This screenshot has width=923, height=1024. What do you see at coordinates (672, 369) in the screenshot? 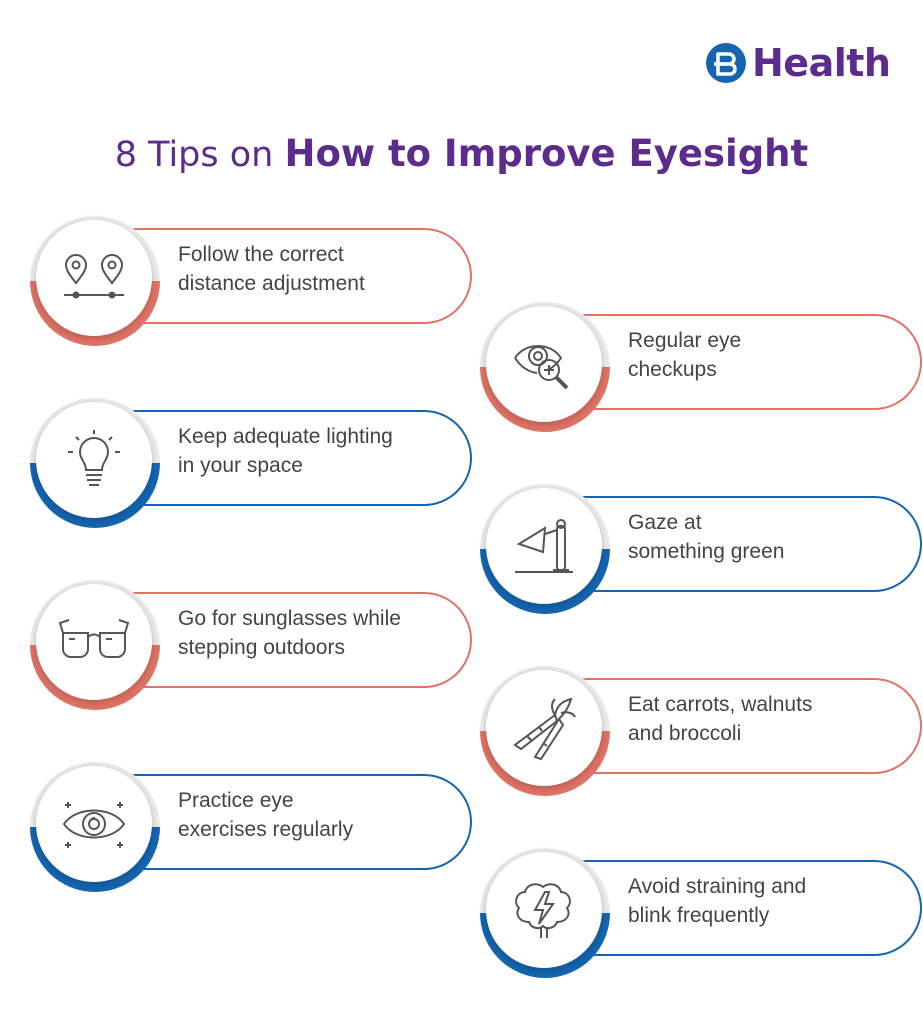
I see `tip-label-line: checkups` at bounding box center [672, 369].